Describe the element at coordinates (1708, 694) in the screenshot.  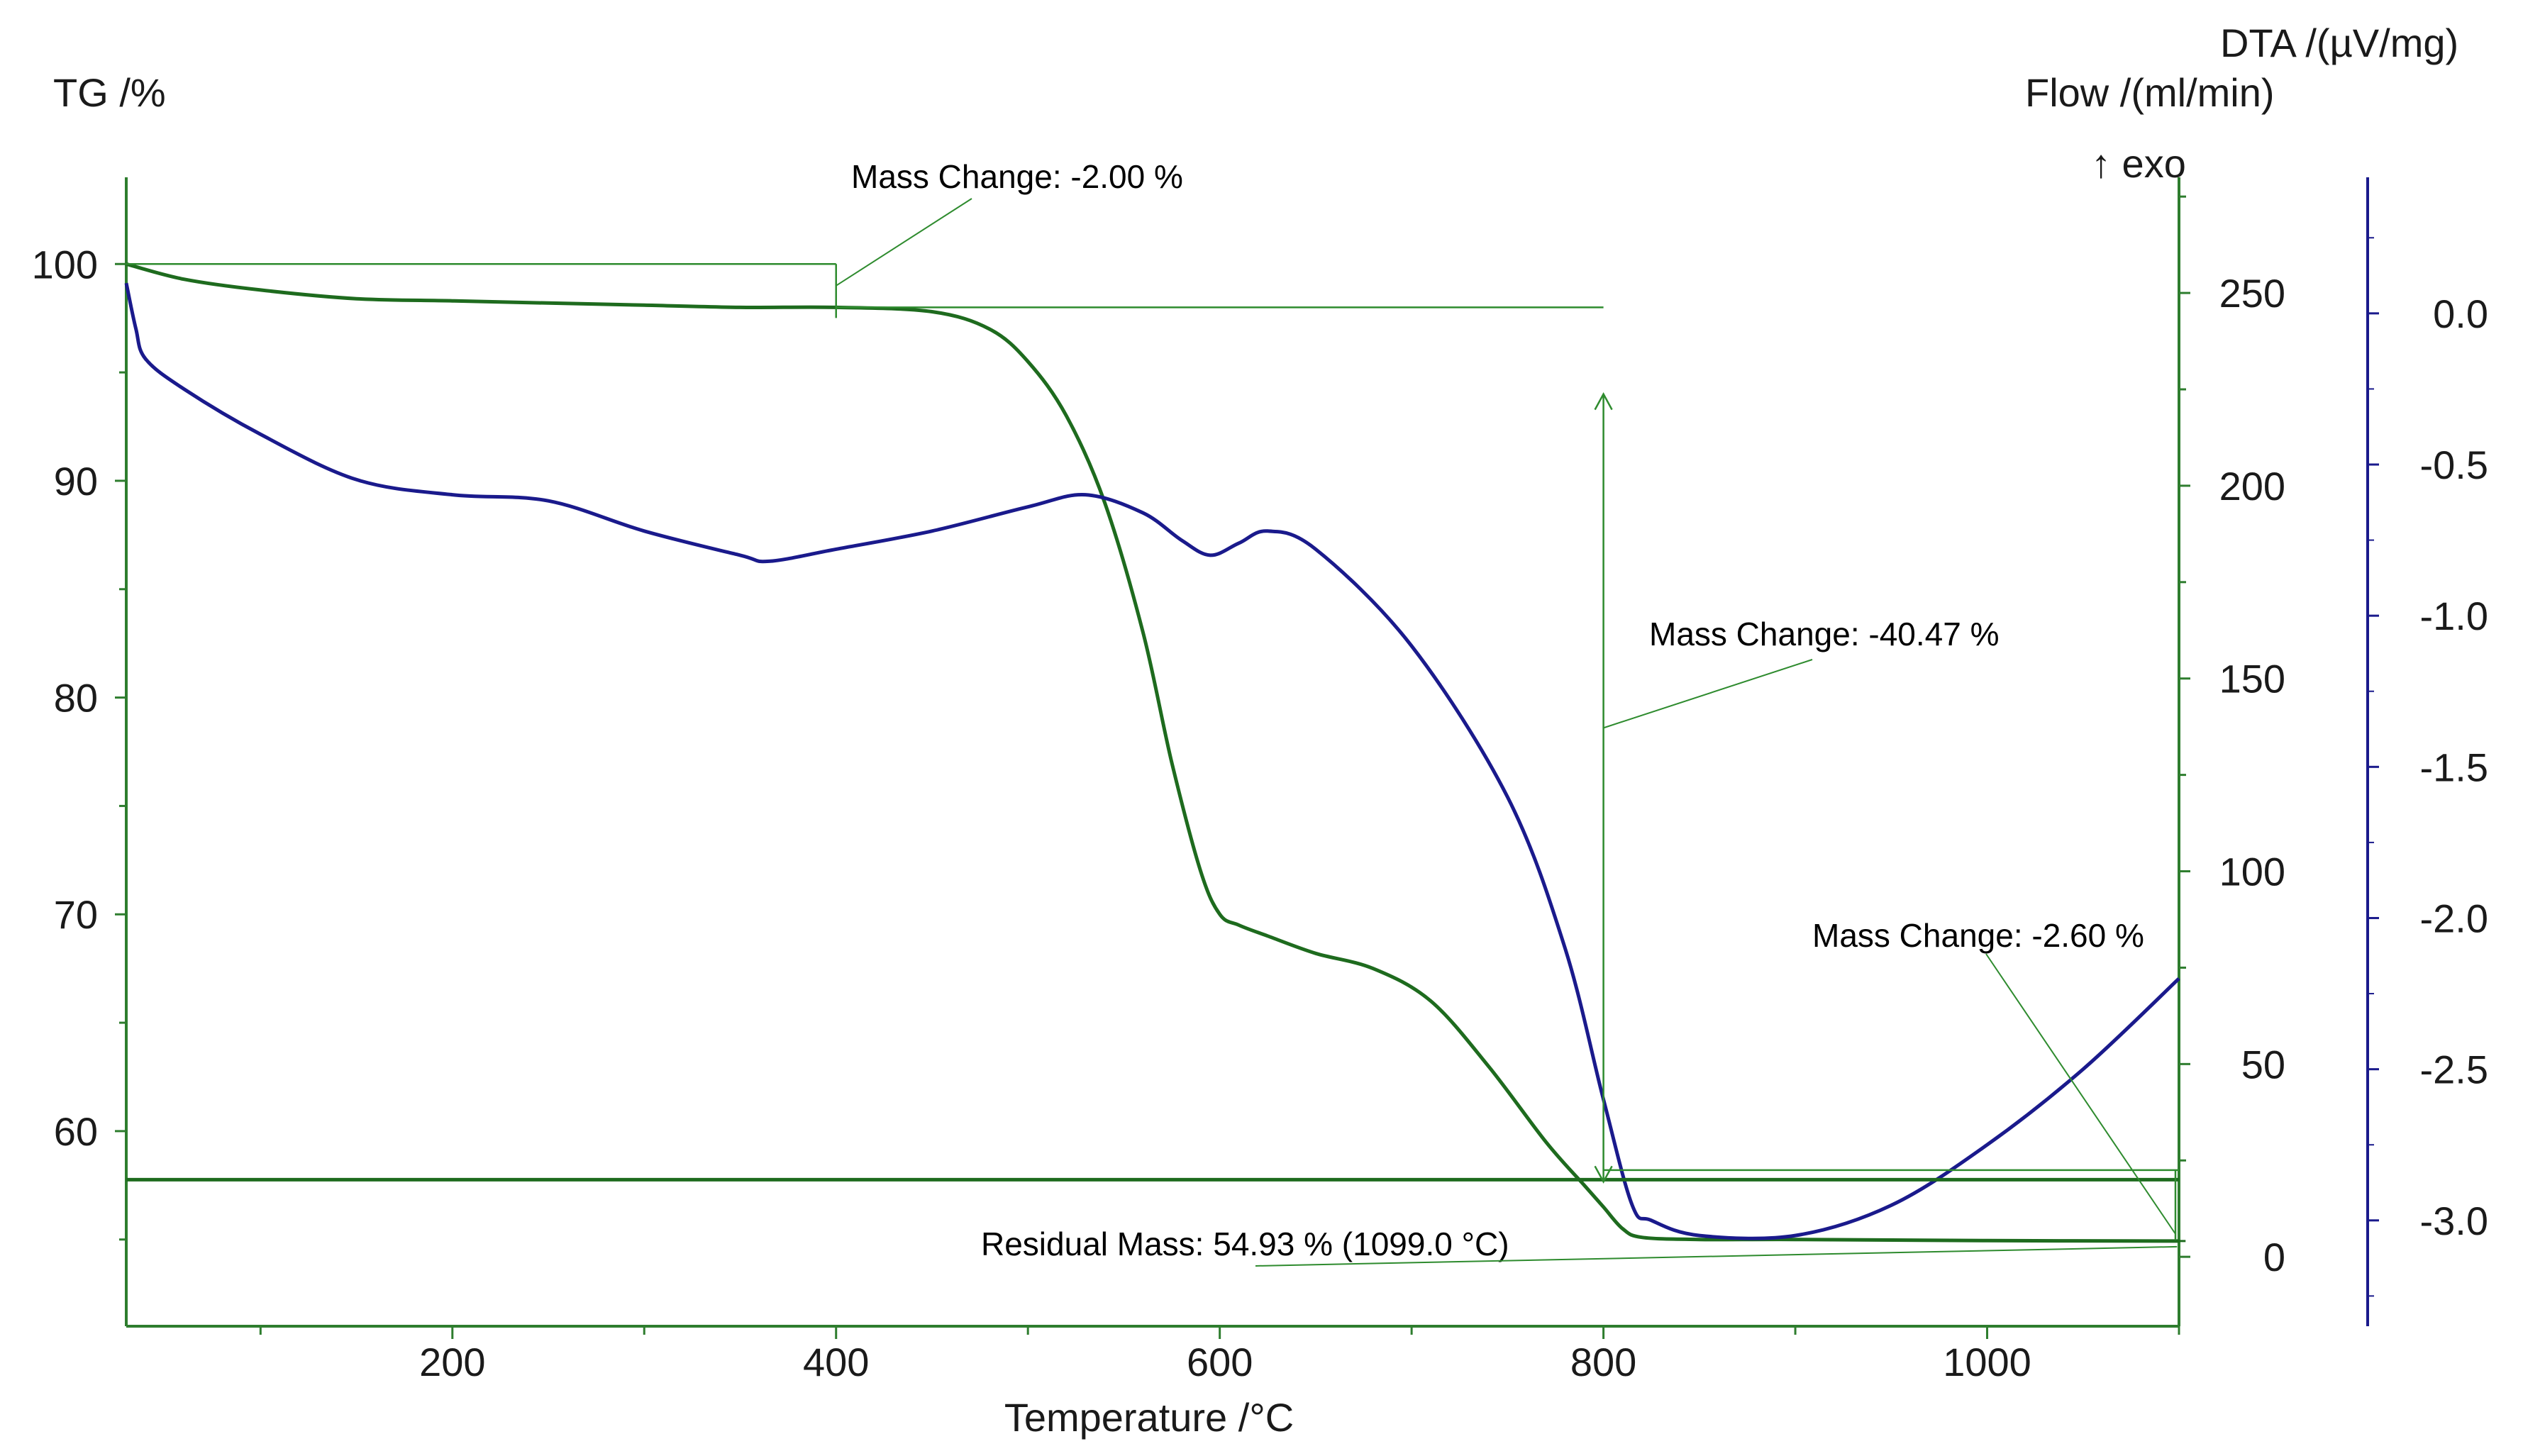
I see `annotation-2-leader` at that location.